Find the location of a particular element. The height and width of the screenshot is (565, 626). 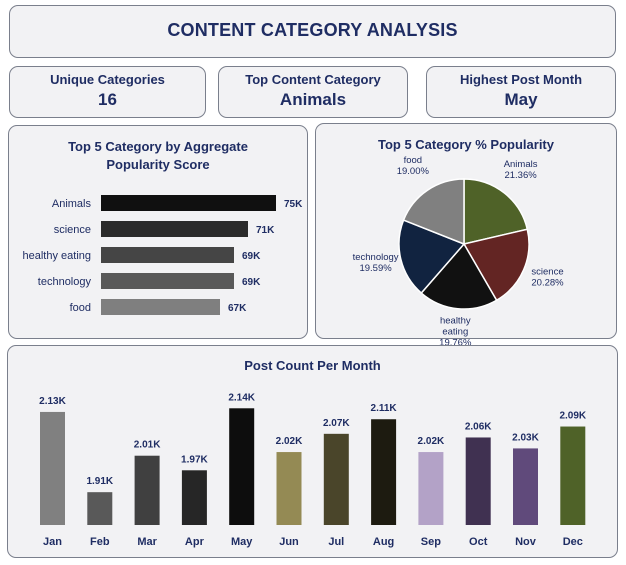

bar-value-label: 71K is located at coordinates (265, 230).